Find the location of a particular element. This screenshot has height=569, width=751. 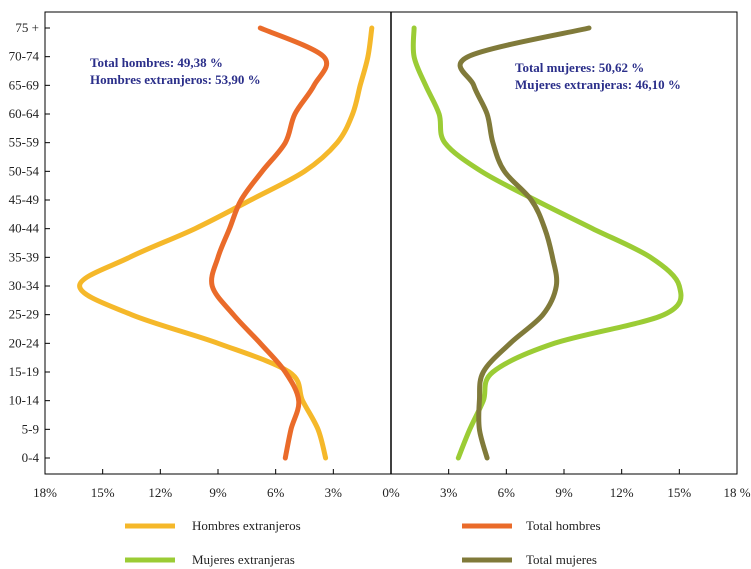

x-tick-labels: 18% 15% 12% 9% 6% 3% 0% 3% 6% 9% 12% 15% 18 % is located at coordinates (392, 484).